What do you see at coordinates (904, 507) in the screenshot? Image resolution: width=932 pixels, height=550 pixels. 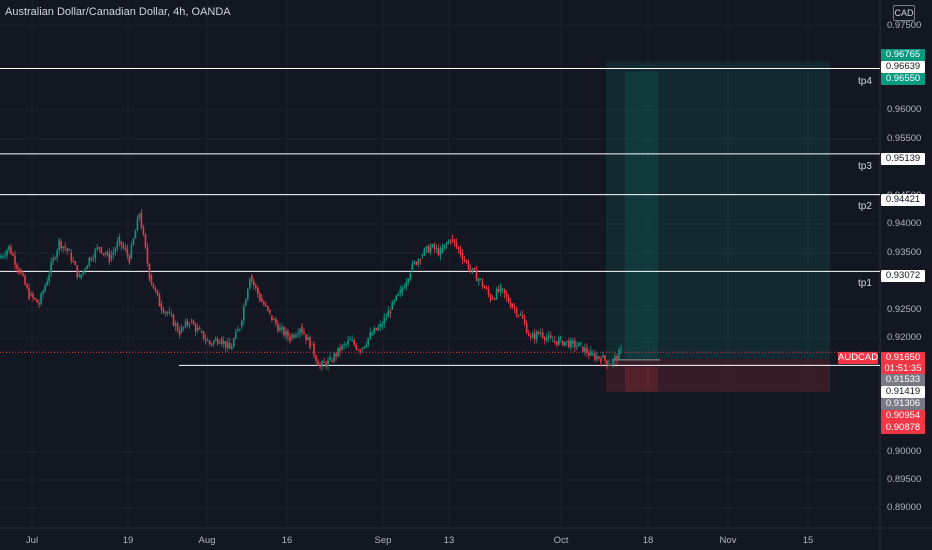 I see `y-tick: 0.89000` at bounding box center [904, 507].